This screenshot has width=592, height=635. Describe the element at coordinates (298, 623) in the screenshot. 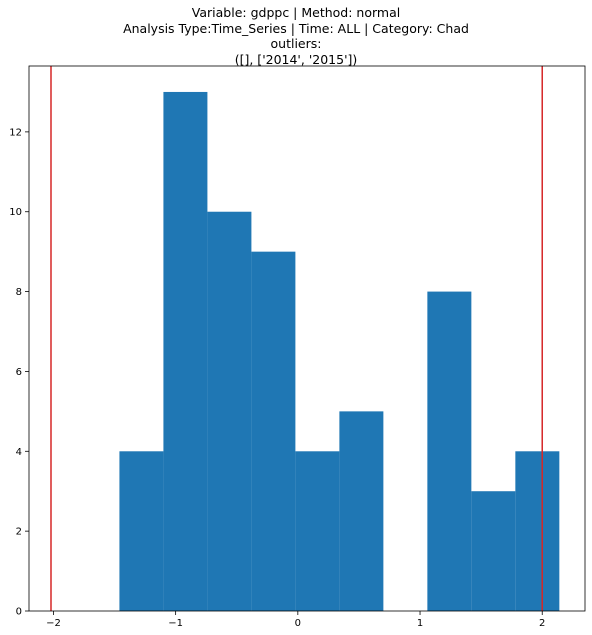

I see `x-tick-label: 0` at that location.